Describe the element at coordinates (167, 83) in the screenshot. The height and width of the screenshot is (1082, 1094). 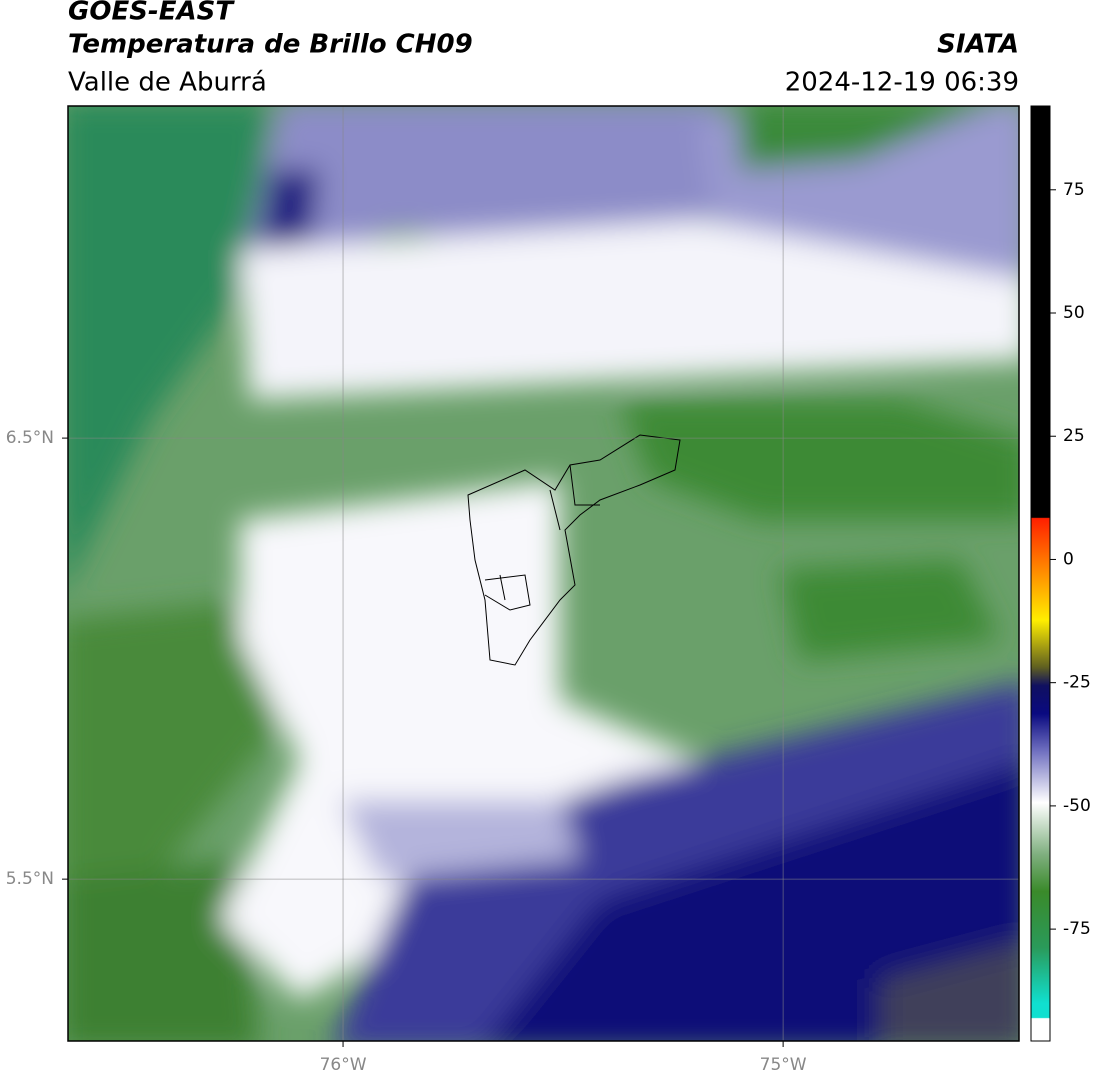
I see `region: Valle de Aburrá` at that location.